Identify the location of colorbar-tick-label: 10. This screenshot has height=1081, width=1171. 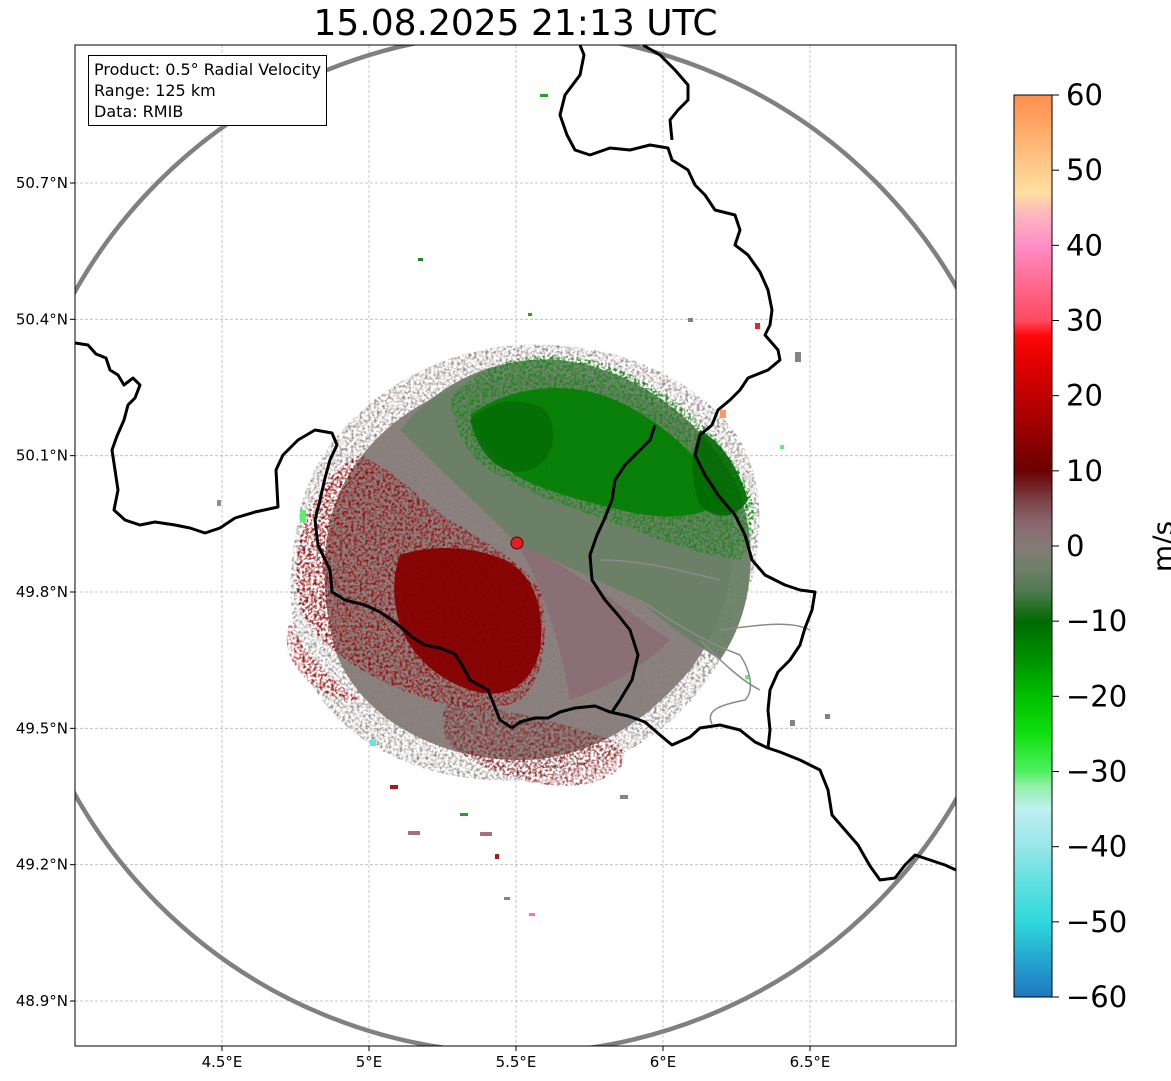
(1084, 471).